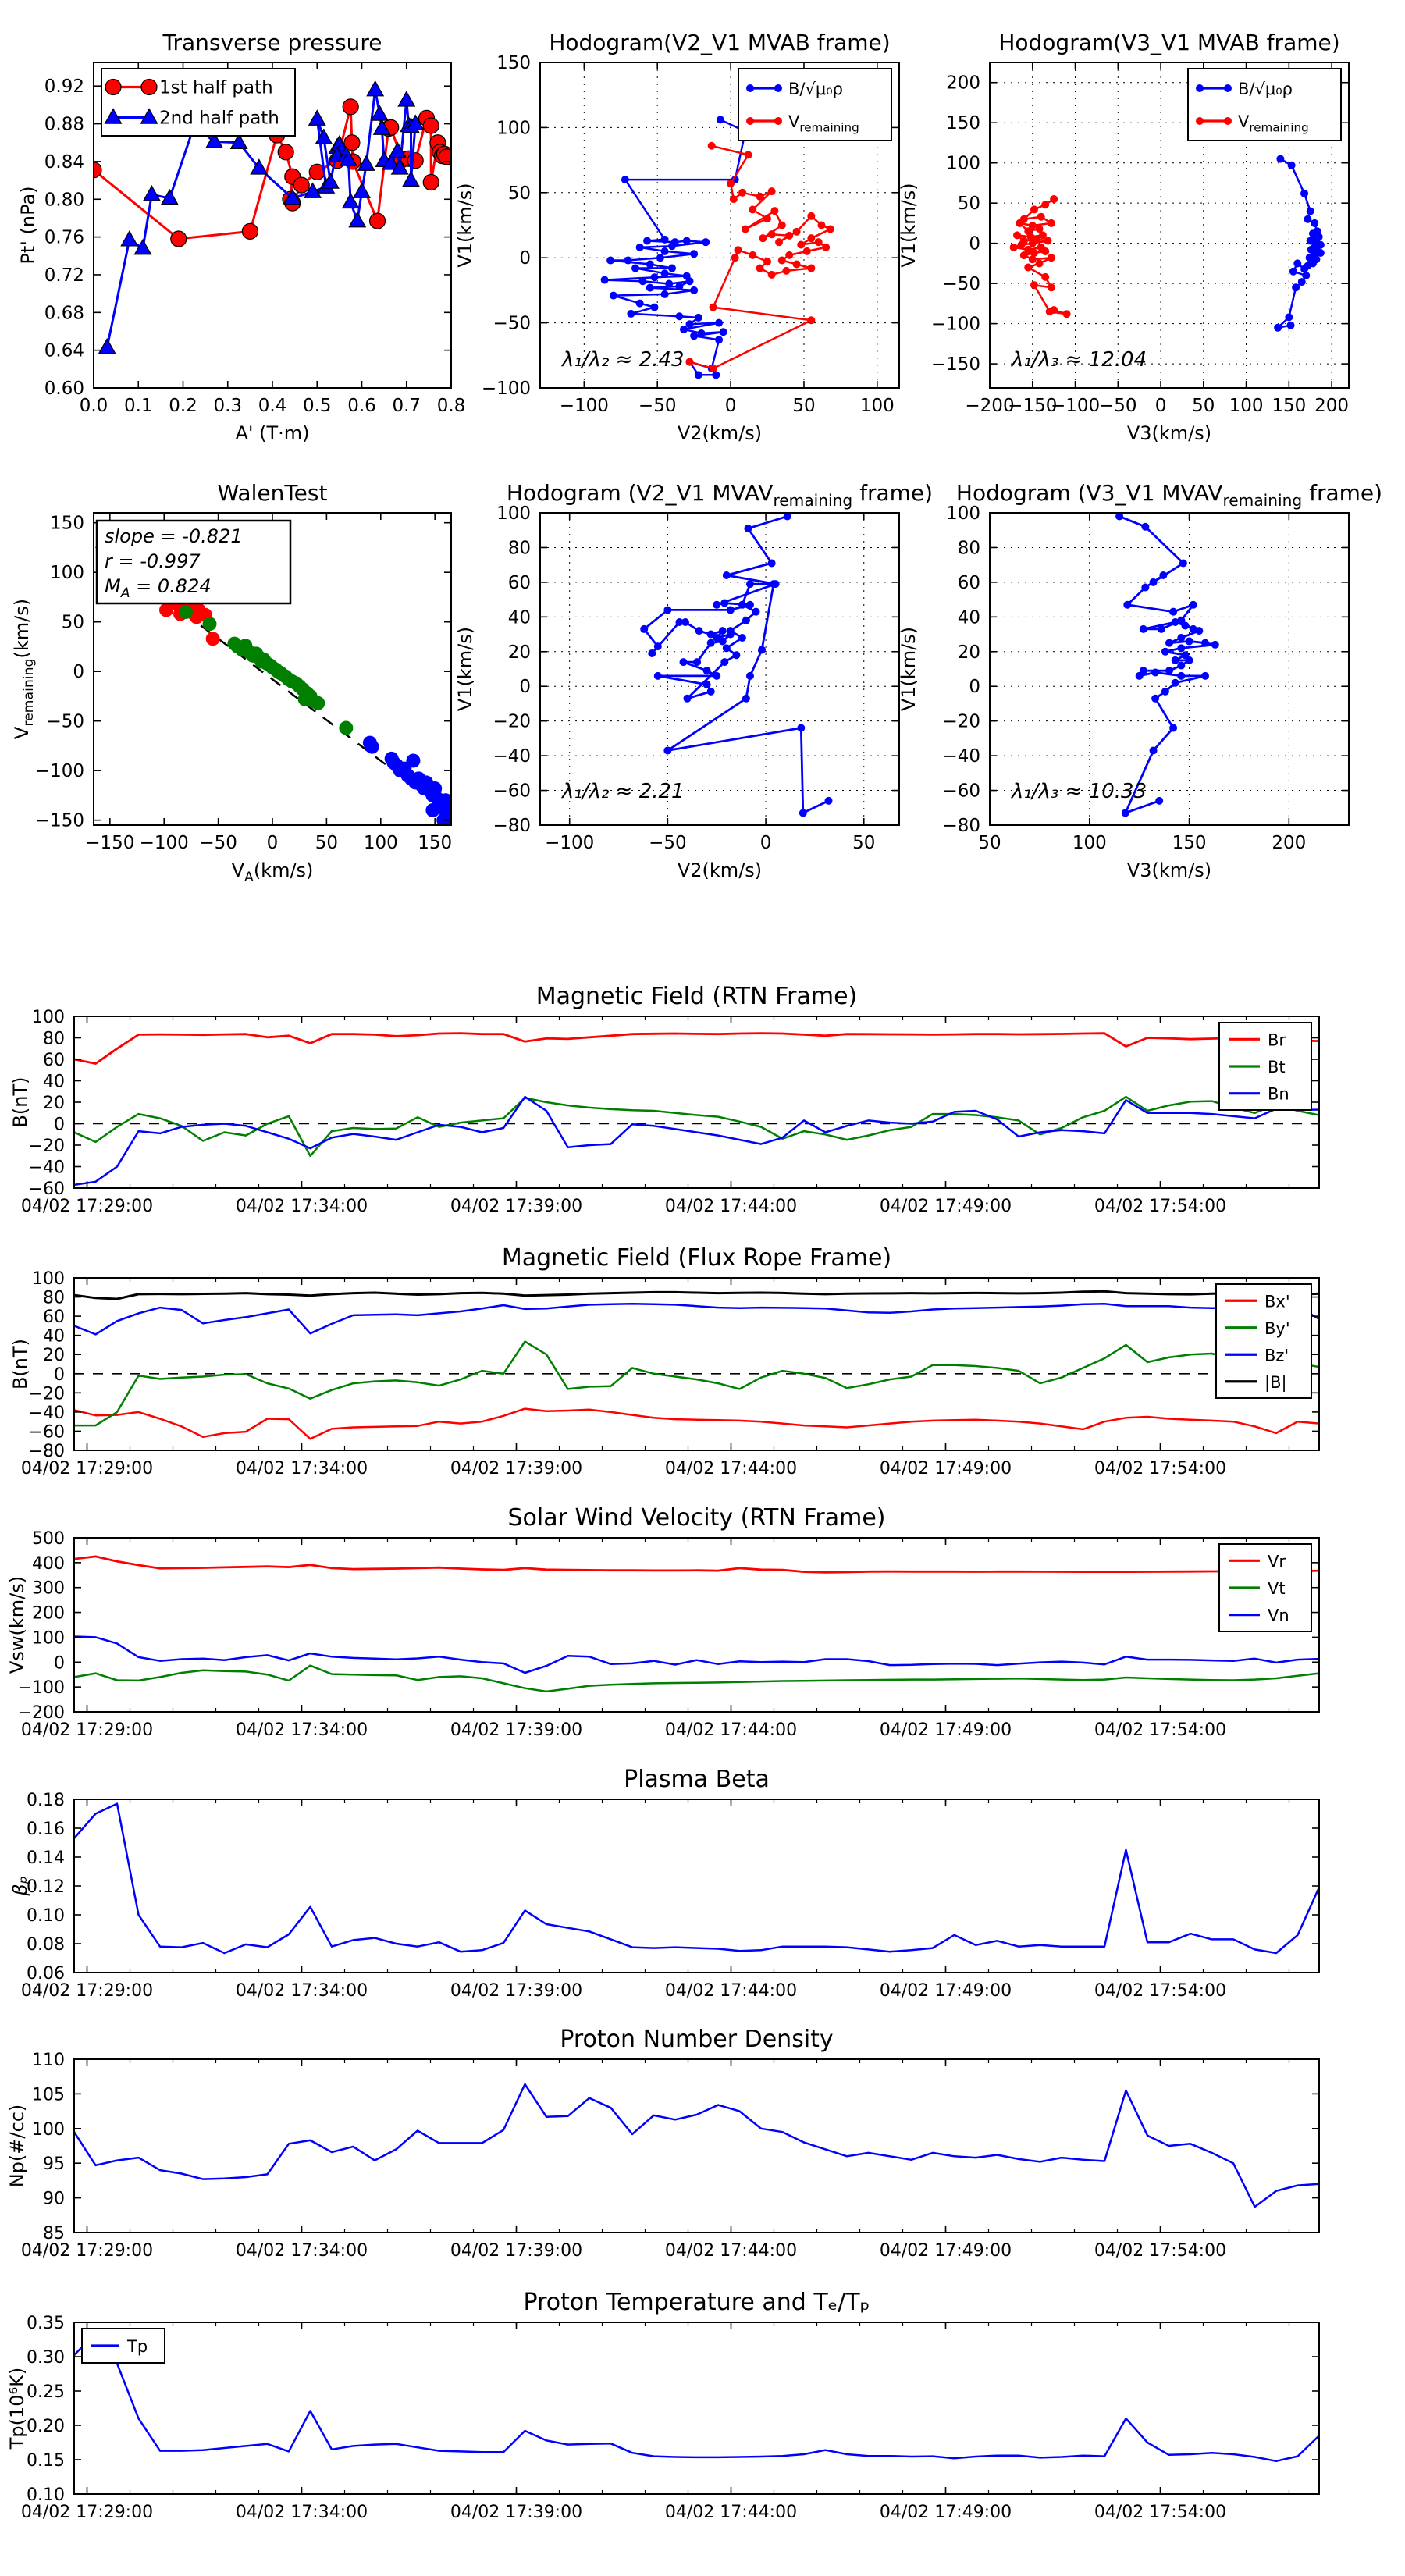 Image resolution: width=1405 pixels, height=2576 pixels. I want to click on svg-text: 0.8, so click(451, 406).